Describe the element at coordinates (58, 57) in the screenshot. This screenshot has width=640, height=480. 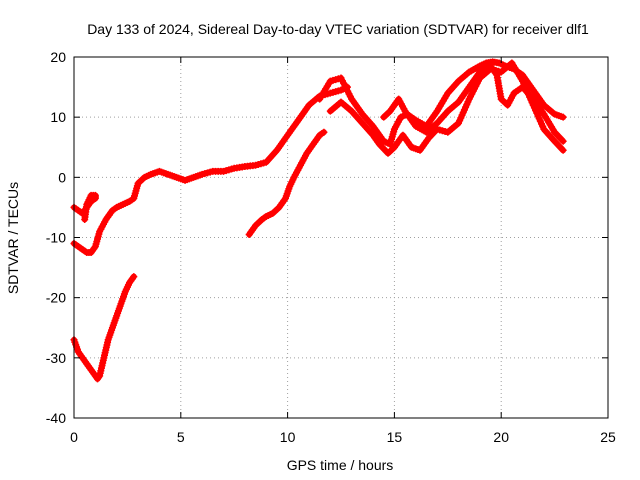
I see `y-tick-label: 20` at that location.